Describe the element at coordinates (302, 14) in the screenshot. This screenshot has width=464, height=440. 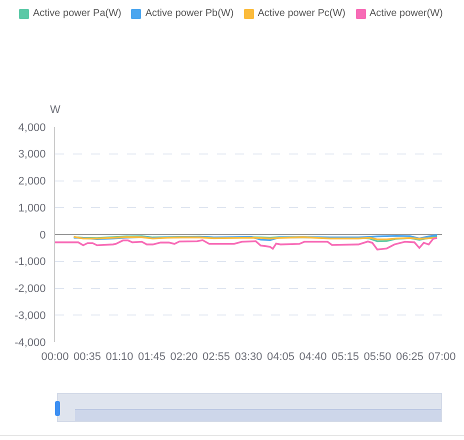
I see `legend-label: Active power Pc(W)` at that location.